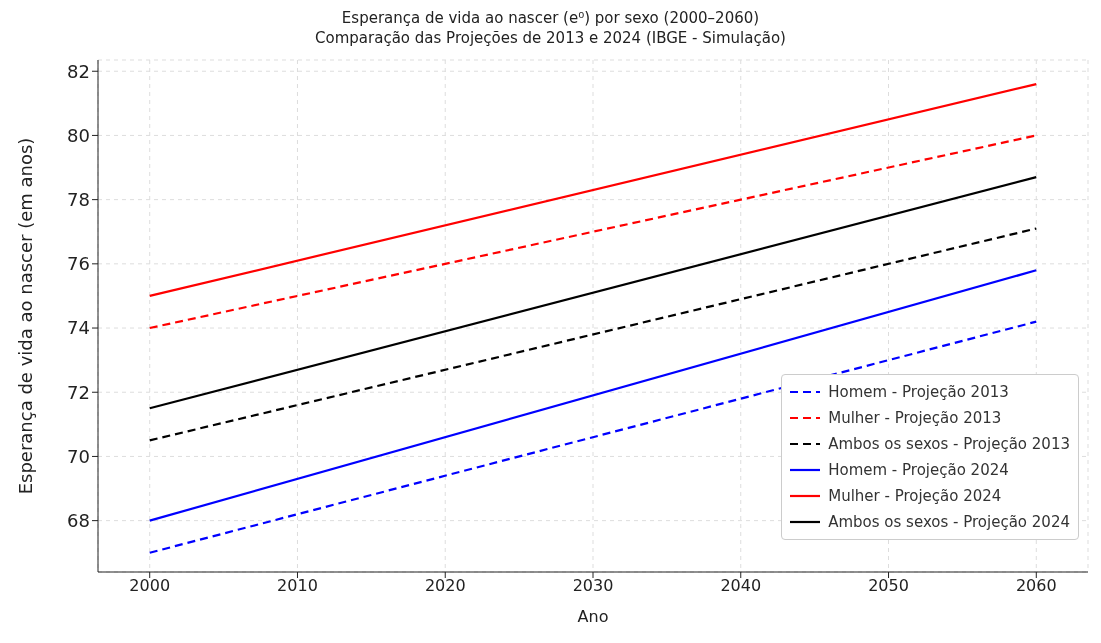 This screenshot has height=643, width=1101. I want to click on x-tick-label: 2030, so click(593, 586).